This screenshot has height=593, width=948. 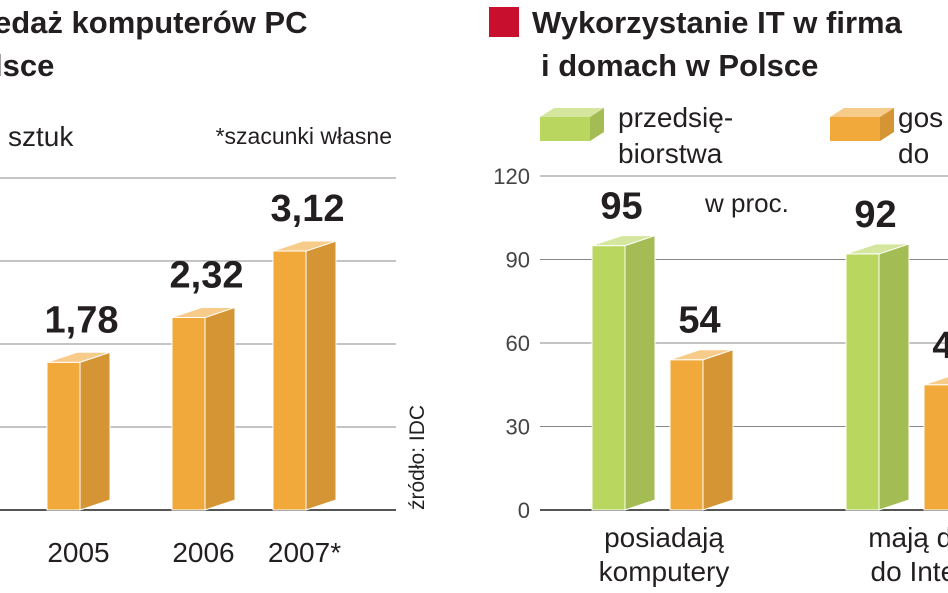 What do you see at coordinates (417, 457) in the screenshot?
I see `source: źródło: IDC` at bounding box center [417, 457].